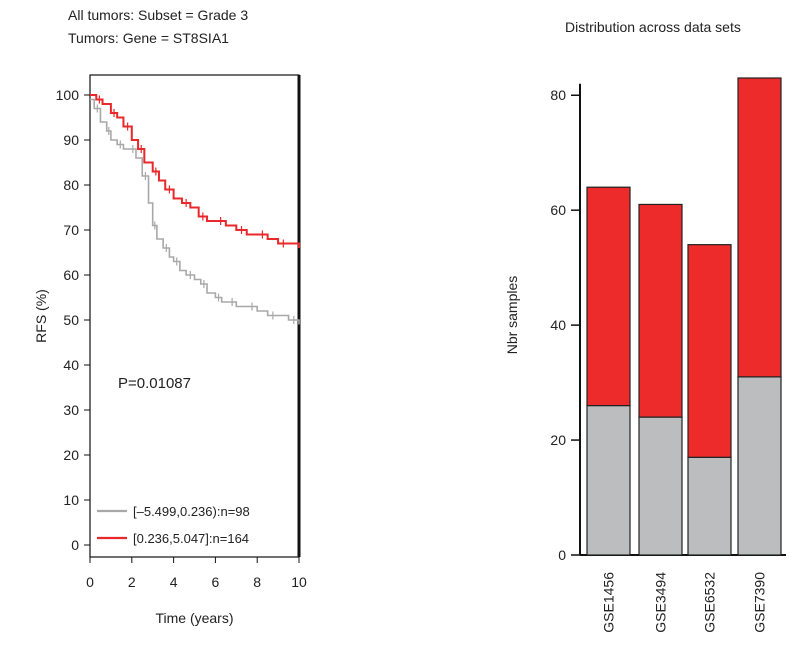  Describe the element at coordinates (512, 315) in the screenshot. I see `y-axis-label: Nbr samples` at that location.